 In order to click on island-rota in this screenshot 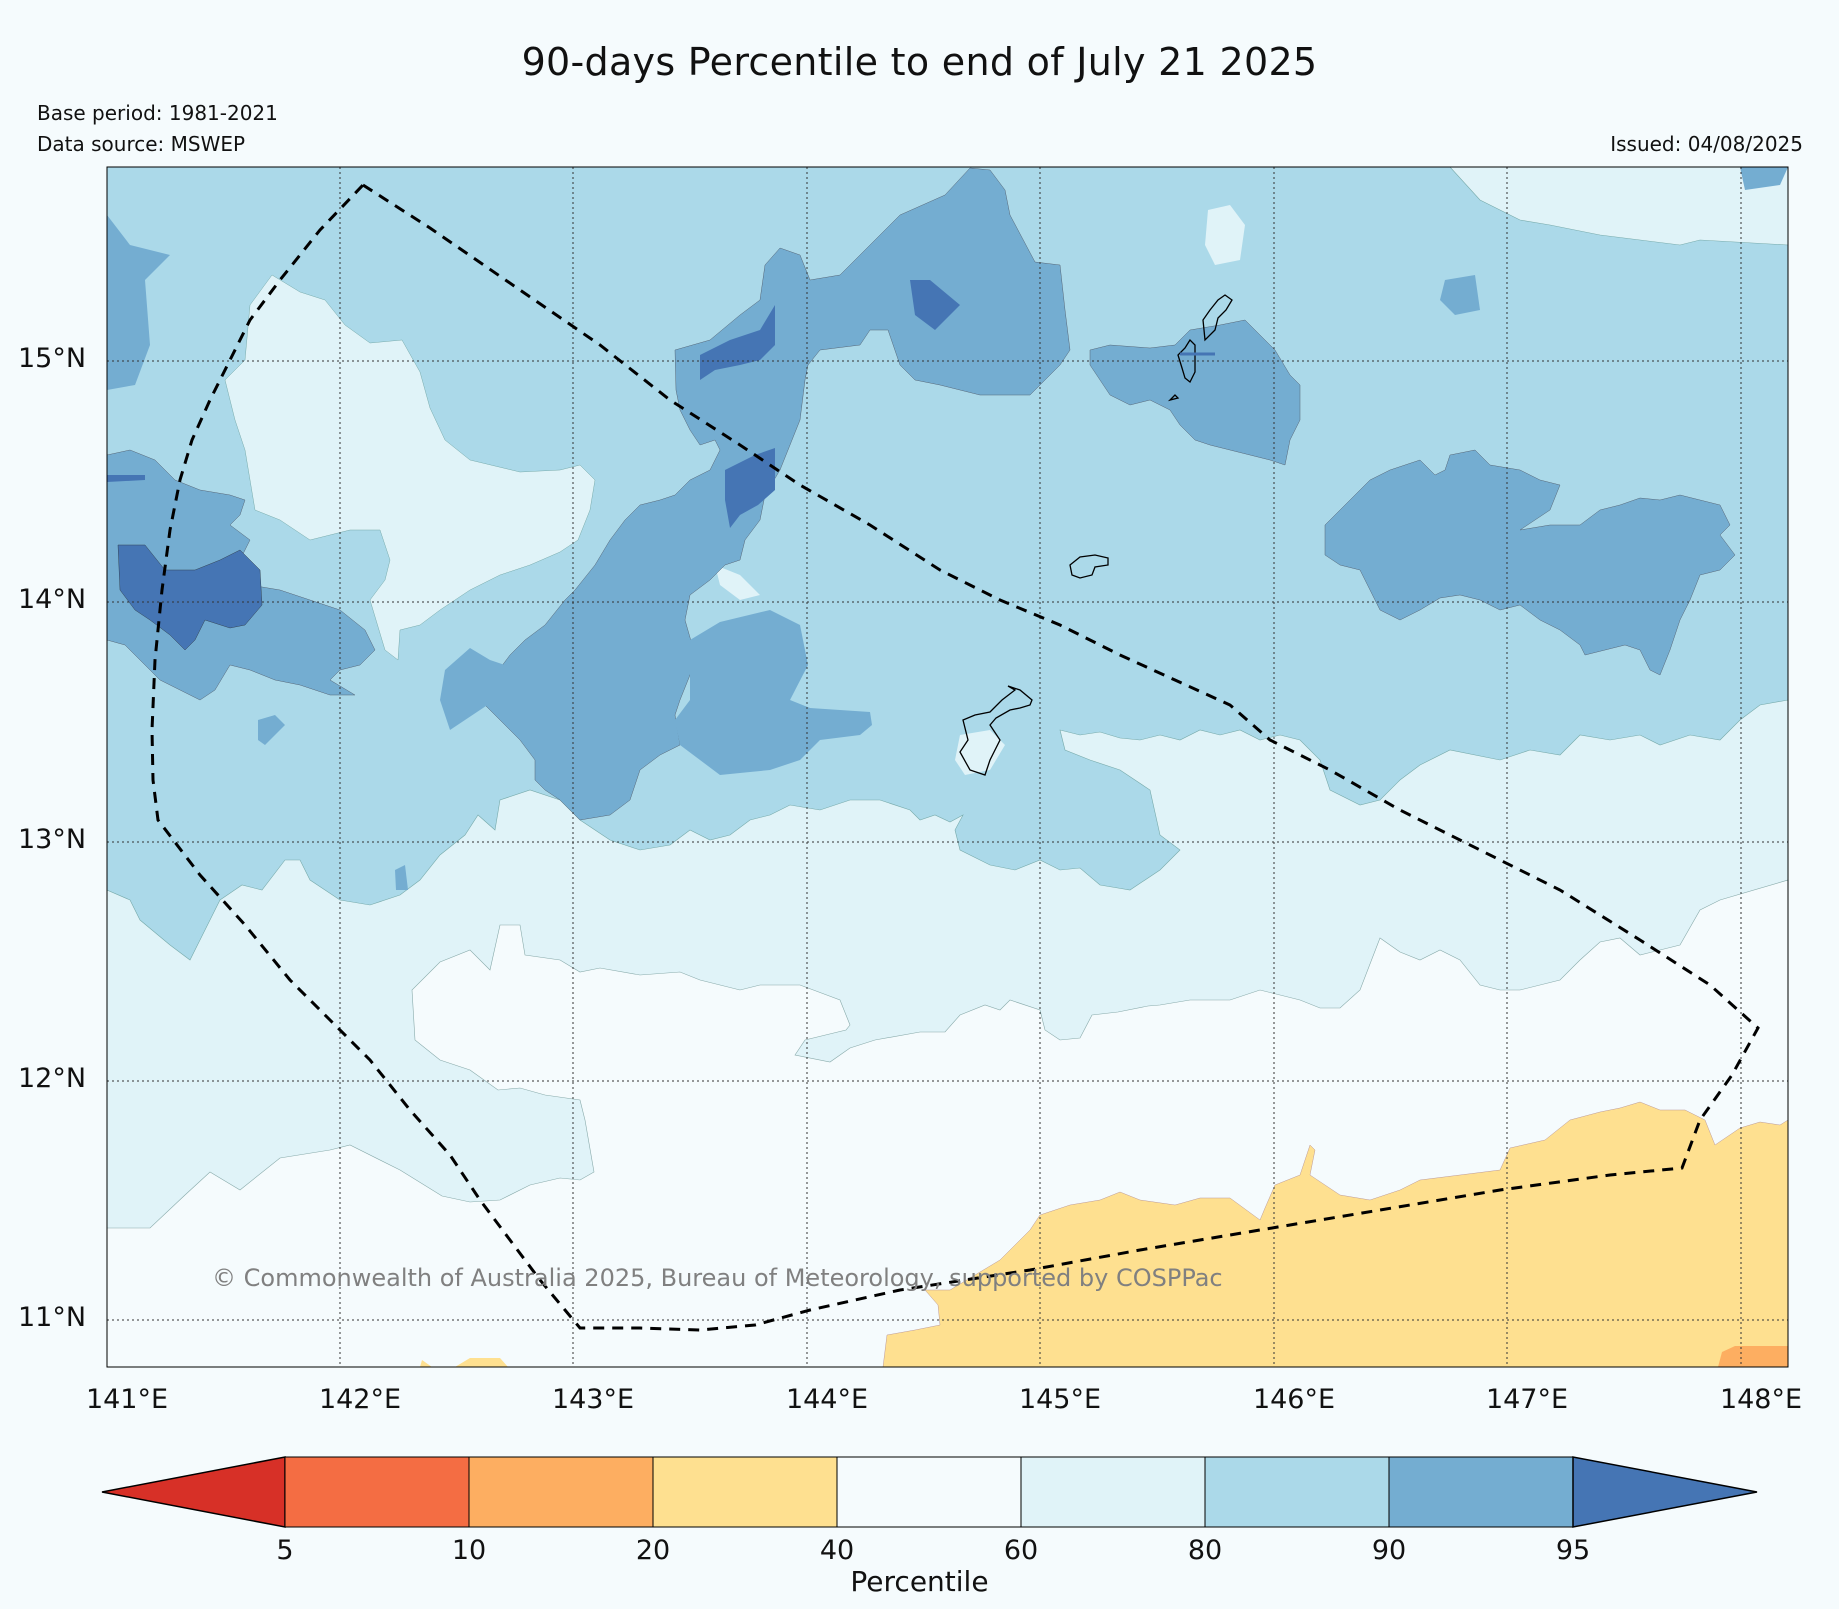, I will do `click(1089, 566)`.